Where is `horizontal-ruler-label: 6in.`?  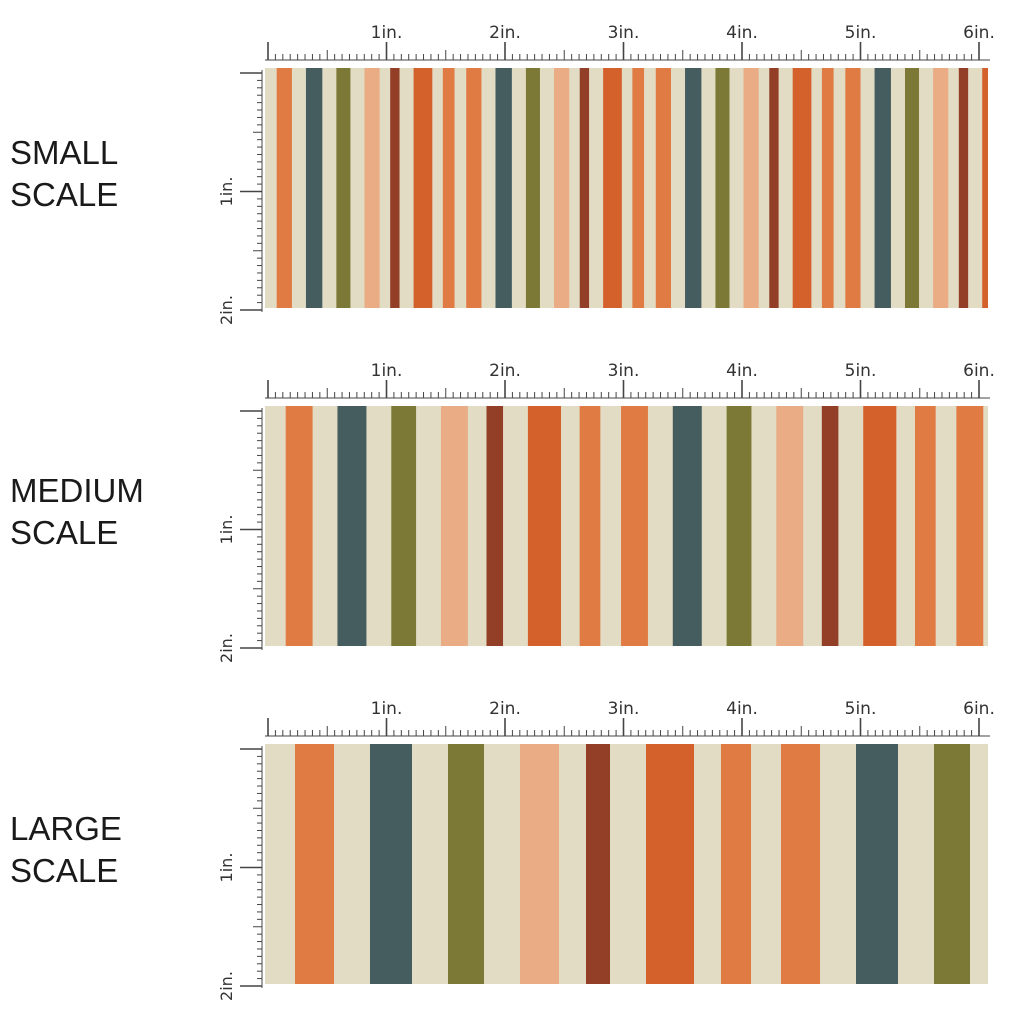
horizontal-ruler-label: 6in. is located at coordinates (979, 33).